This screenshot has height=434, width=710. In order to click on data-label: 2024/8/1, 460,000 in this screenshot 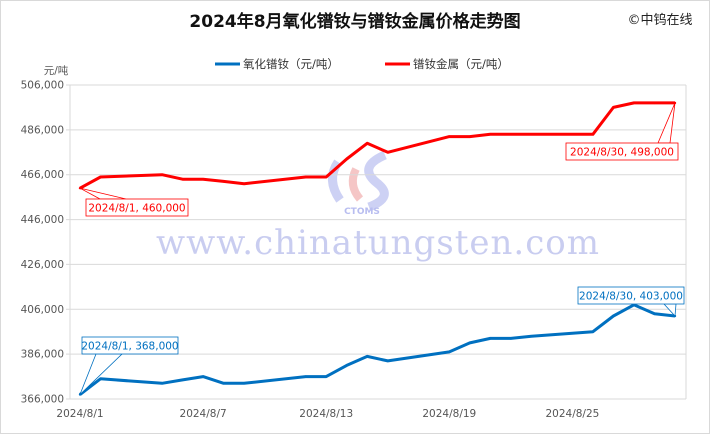, I will do `click(136, 209)`.